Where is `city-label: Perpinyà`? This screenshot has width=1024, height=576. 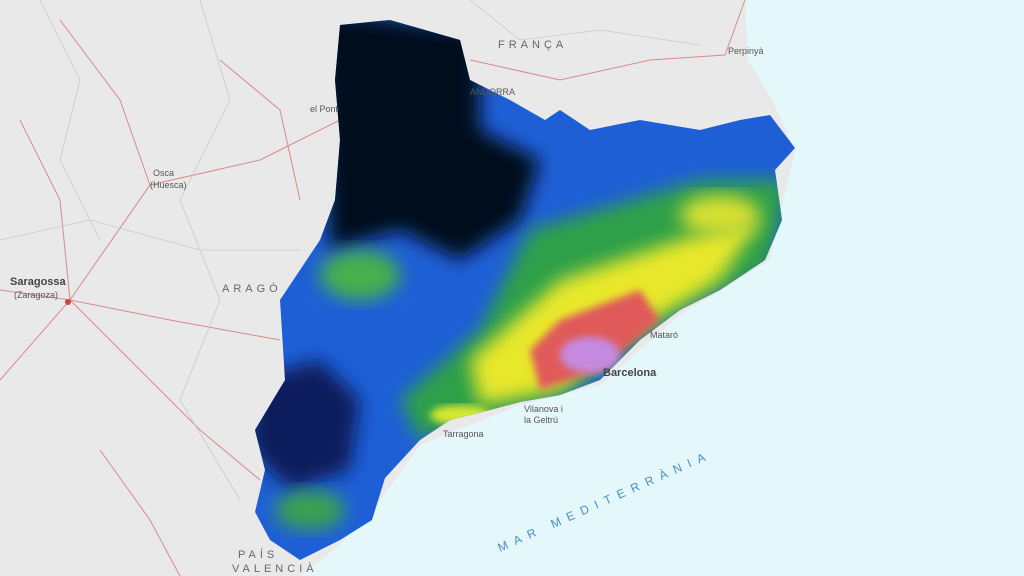 city-label: Perpinyà is located at coordinates (746, 51).